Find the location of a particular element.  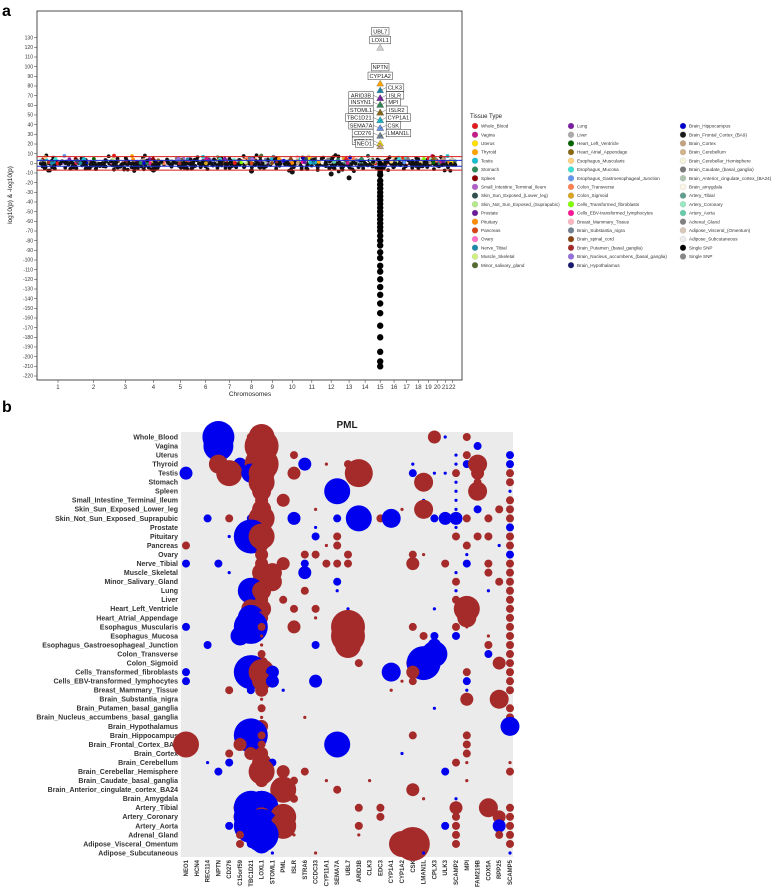

gene-axis-label: ULK3 is located at coordinates (446, 867).